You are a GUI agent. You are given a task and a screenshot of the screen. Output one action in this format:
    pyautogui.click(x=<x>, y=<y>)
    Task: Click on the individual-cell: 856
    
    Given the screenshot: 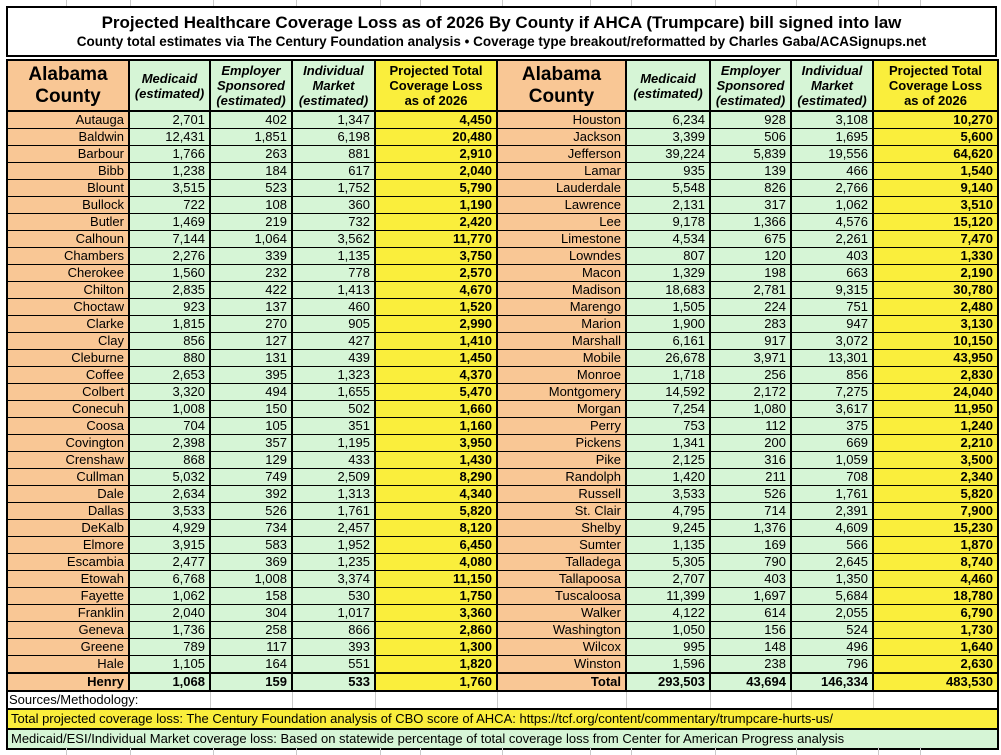 What is the action you would take?
    pyautogui.click(x=832, y=375)
    